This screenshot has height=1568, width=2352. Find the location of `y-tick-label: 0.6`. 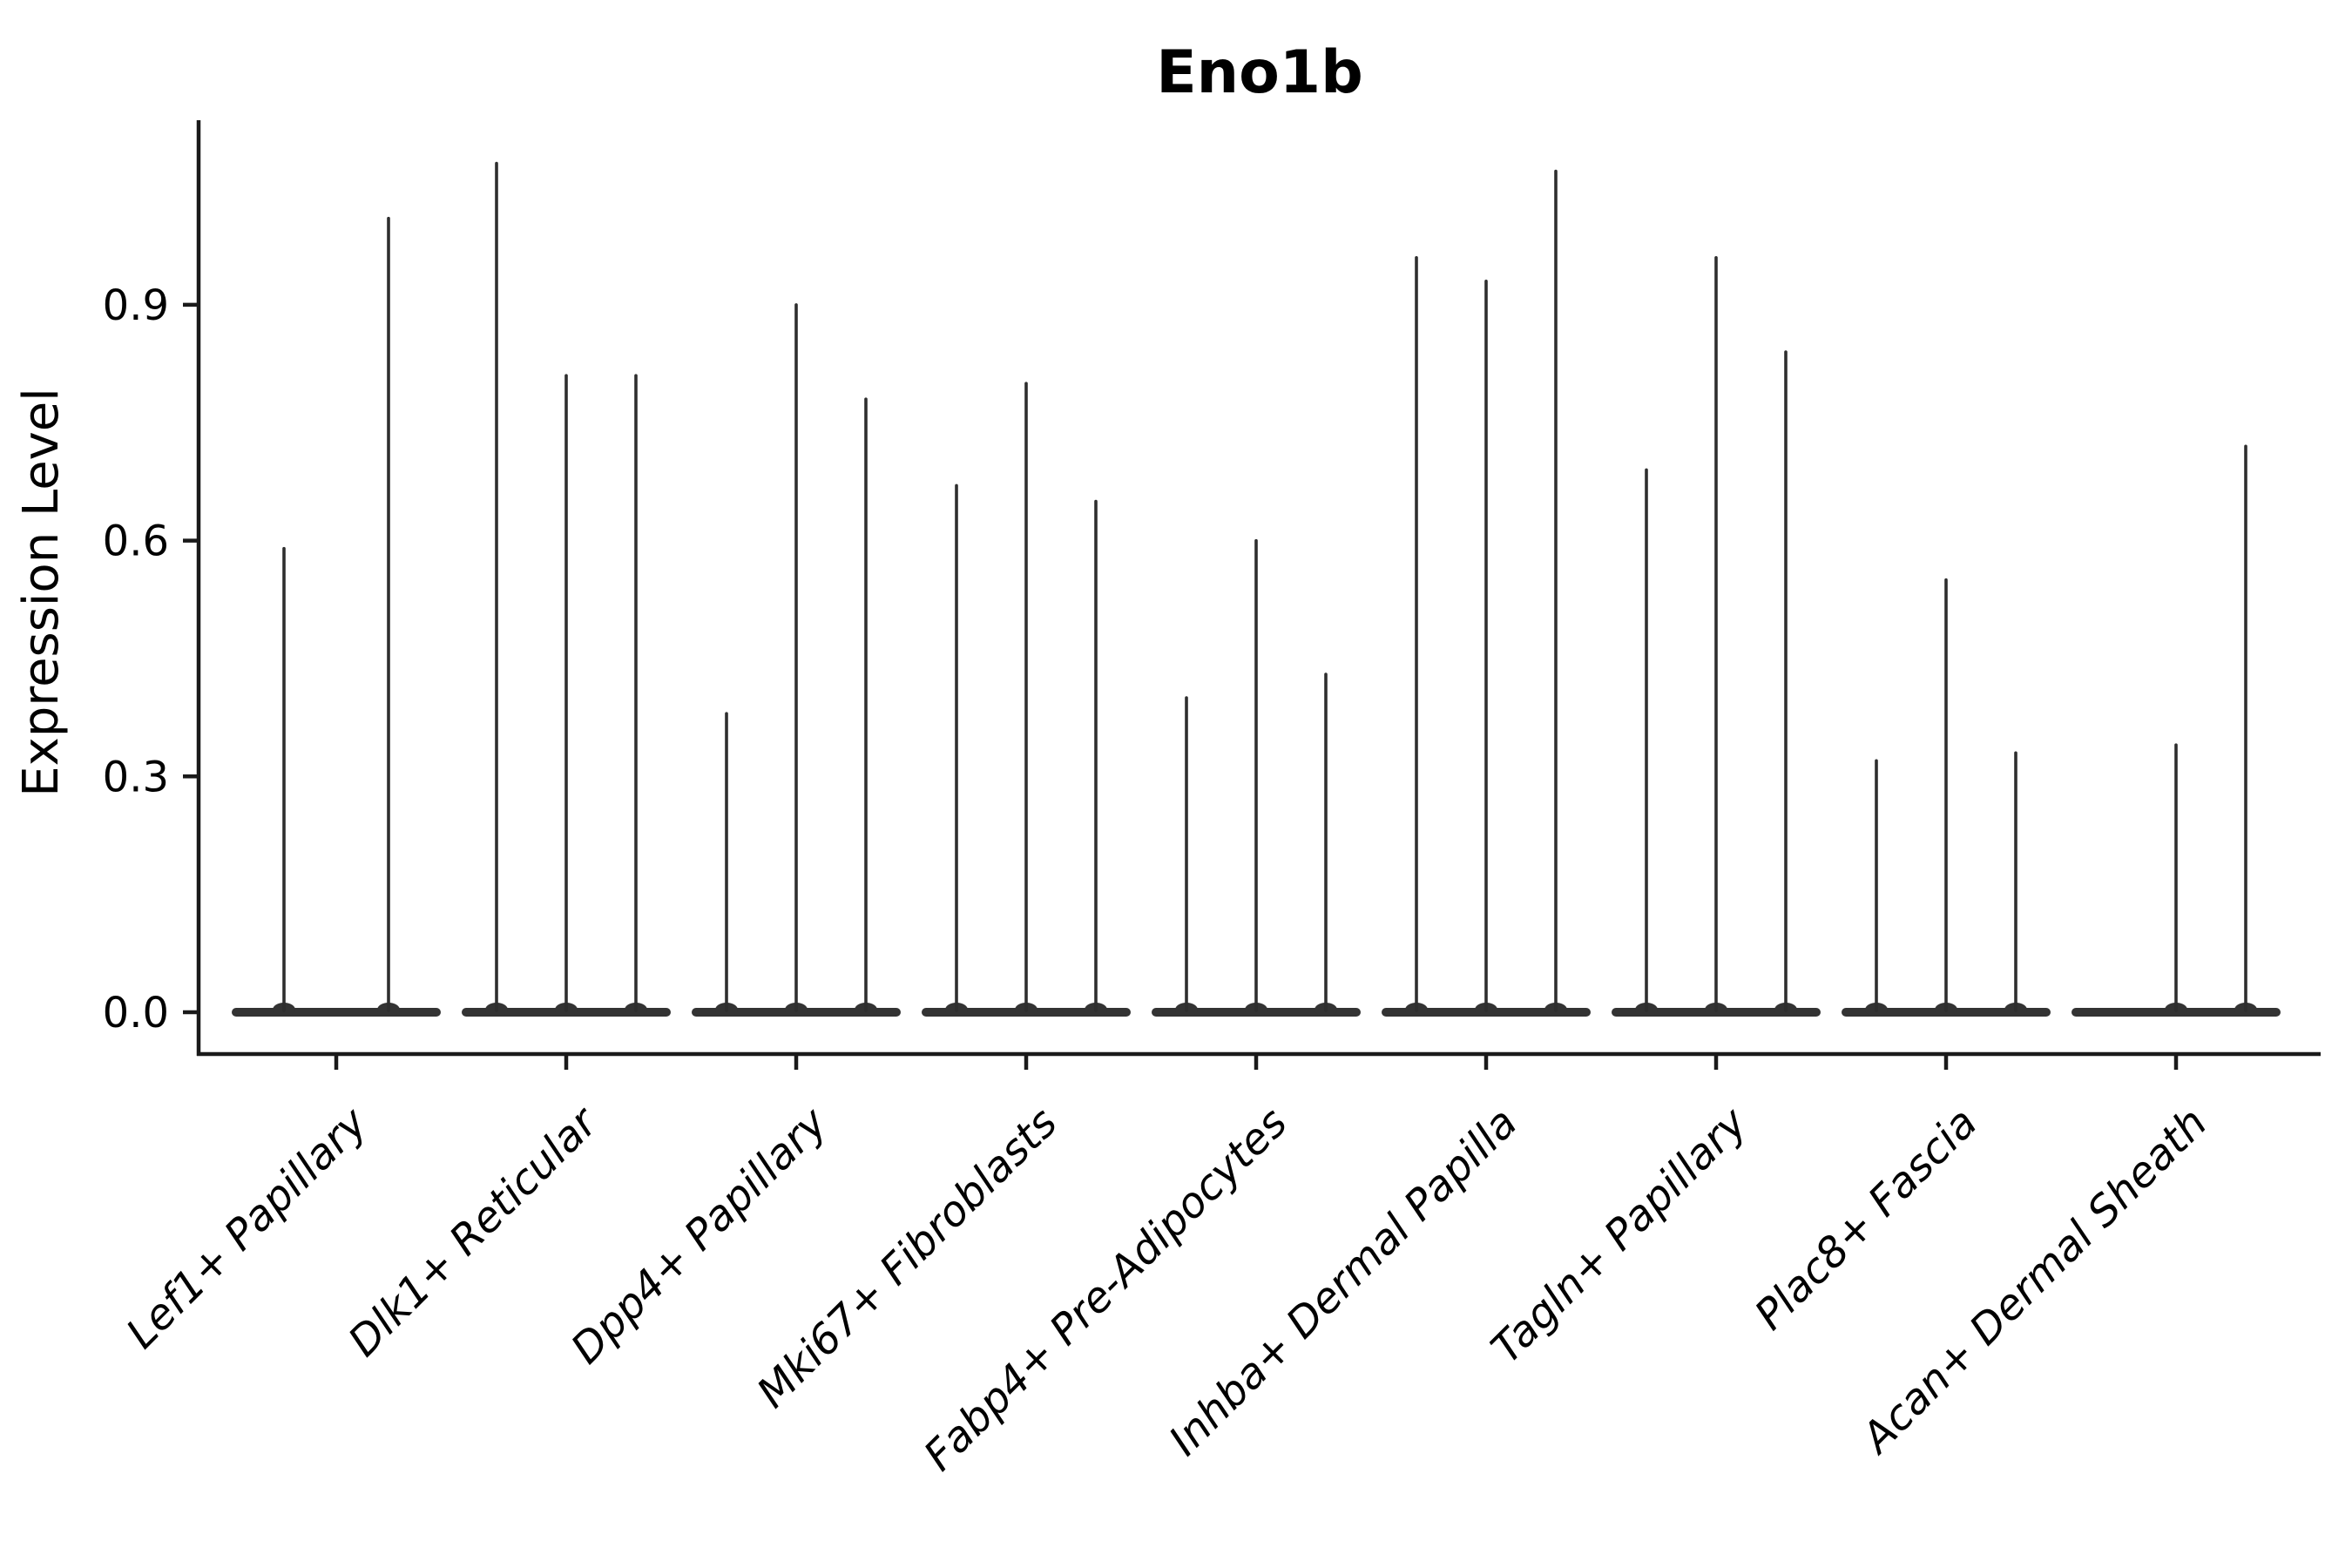

y-tick-label: 0.6 is located at coordinates (136, 541).